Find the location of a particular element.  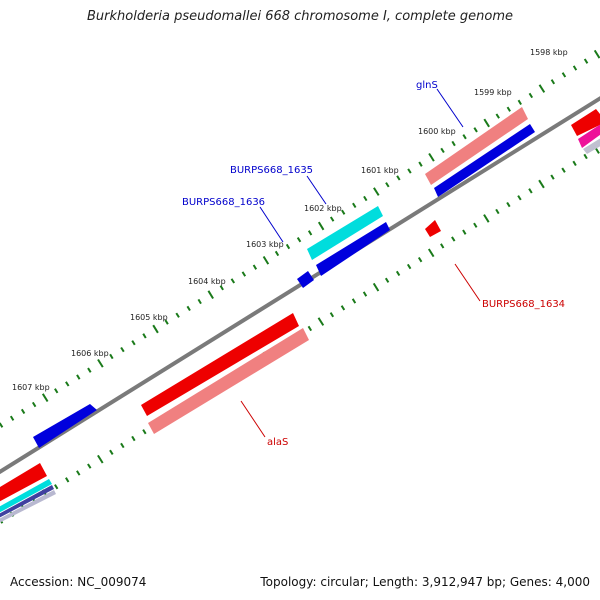

feature-cds-forward-lower is located at coordinates (23, 483).